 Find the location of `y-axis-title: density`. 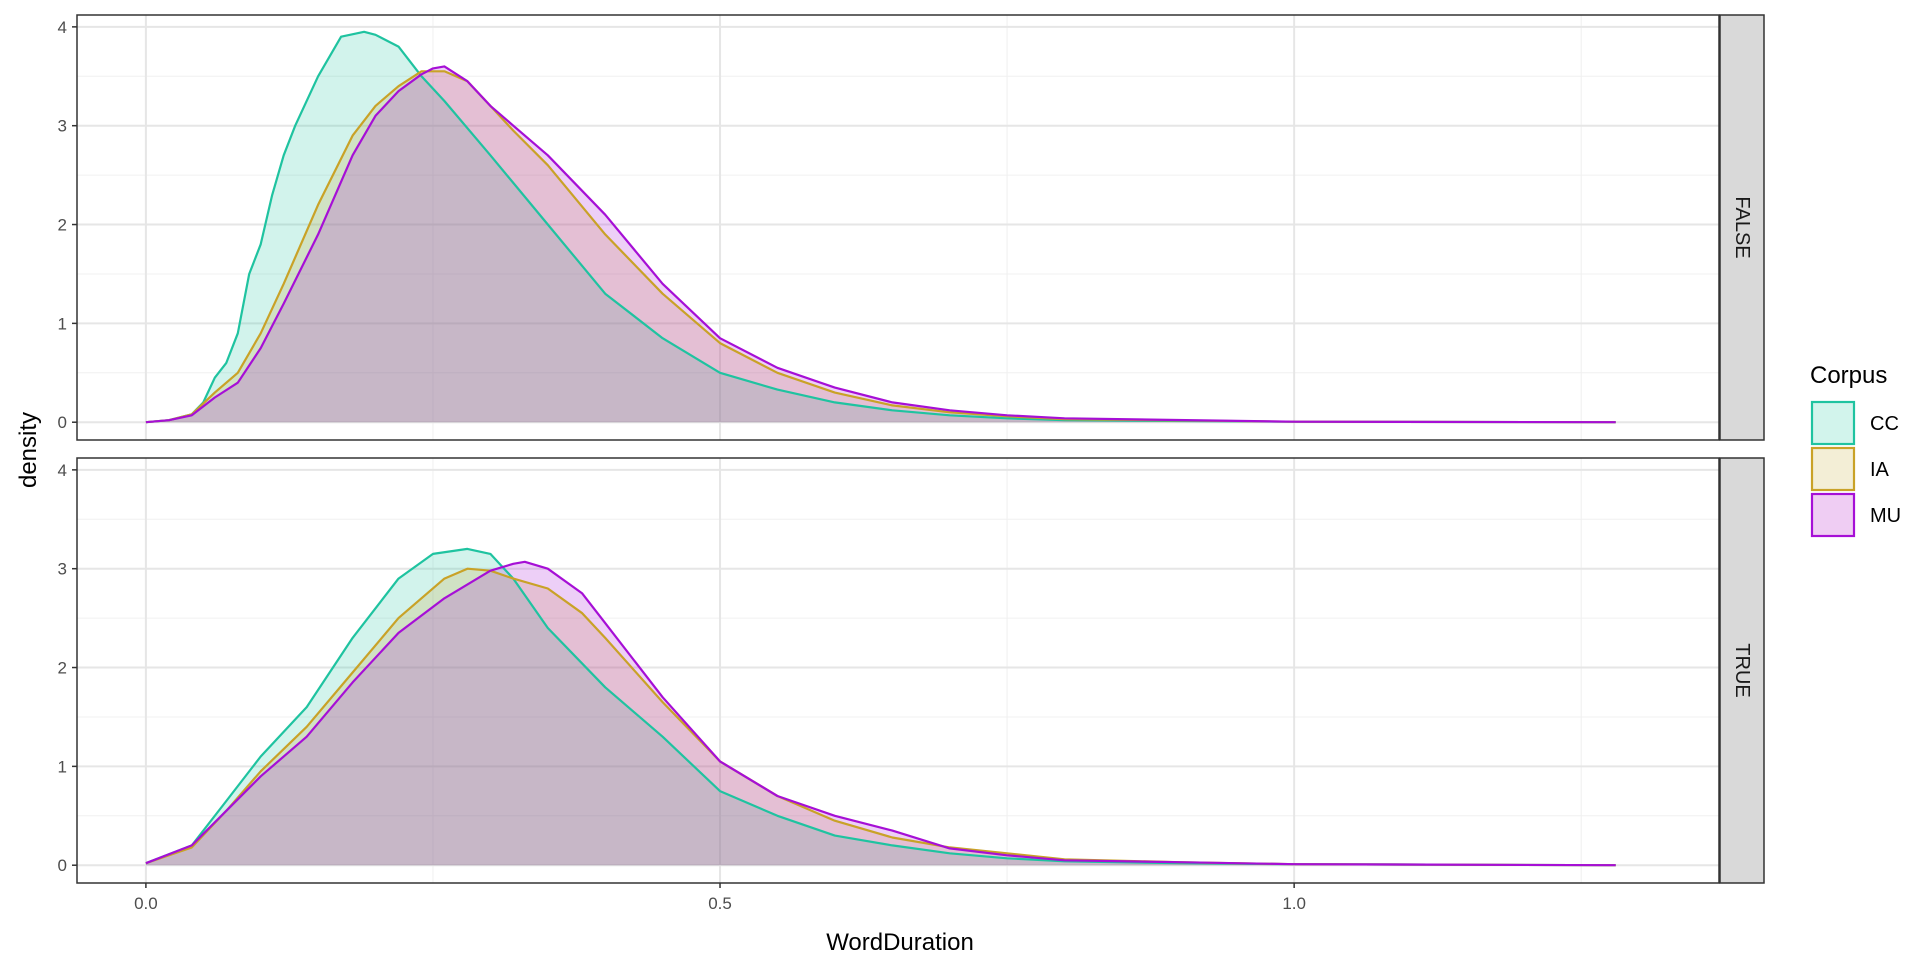

y-axis-title: density is located at coordinates (28, 450).